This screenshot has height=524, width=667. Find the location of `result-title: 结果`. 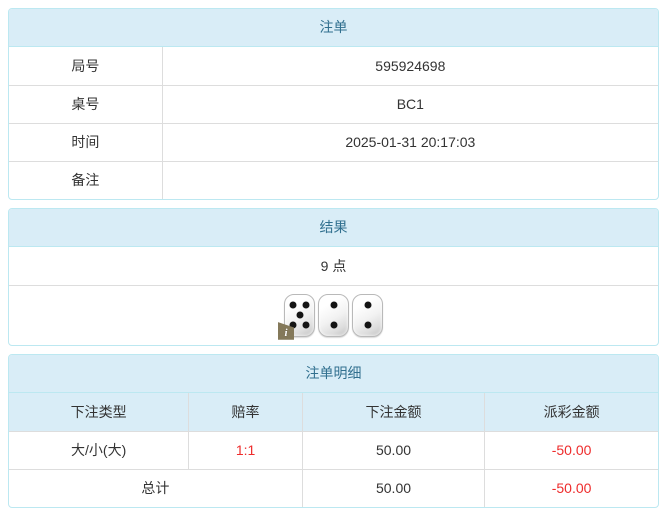

result-title: 结果 is located at coordinates (333, 228).